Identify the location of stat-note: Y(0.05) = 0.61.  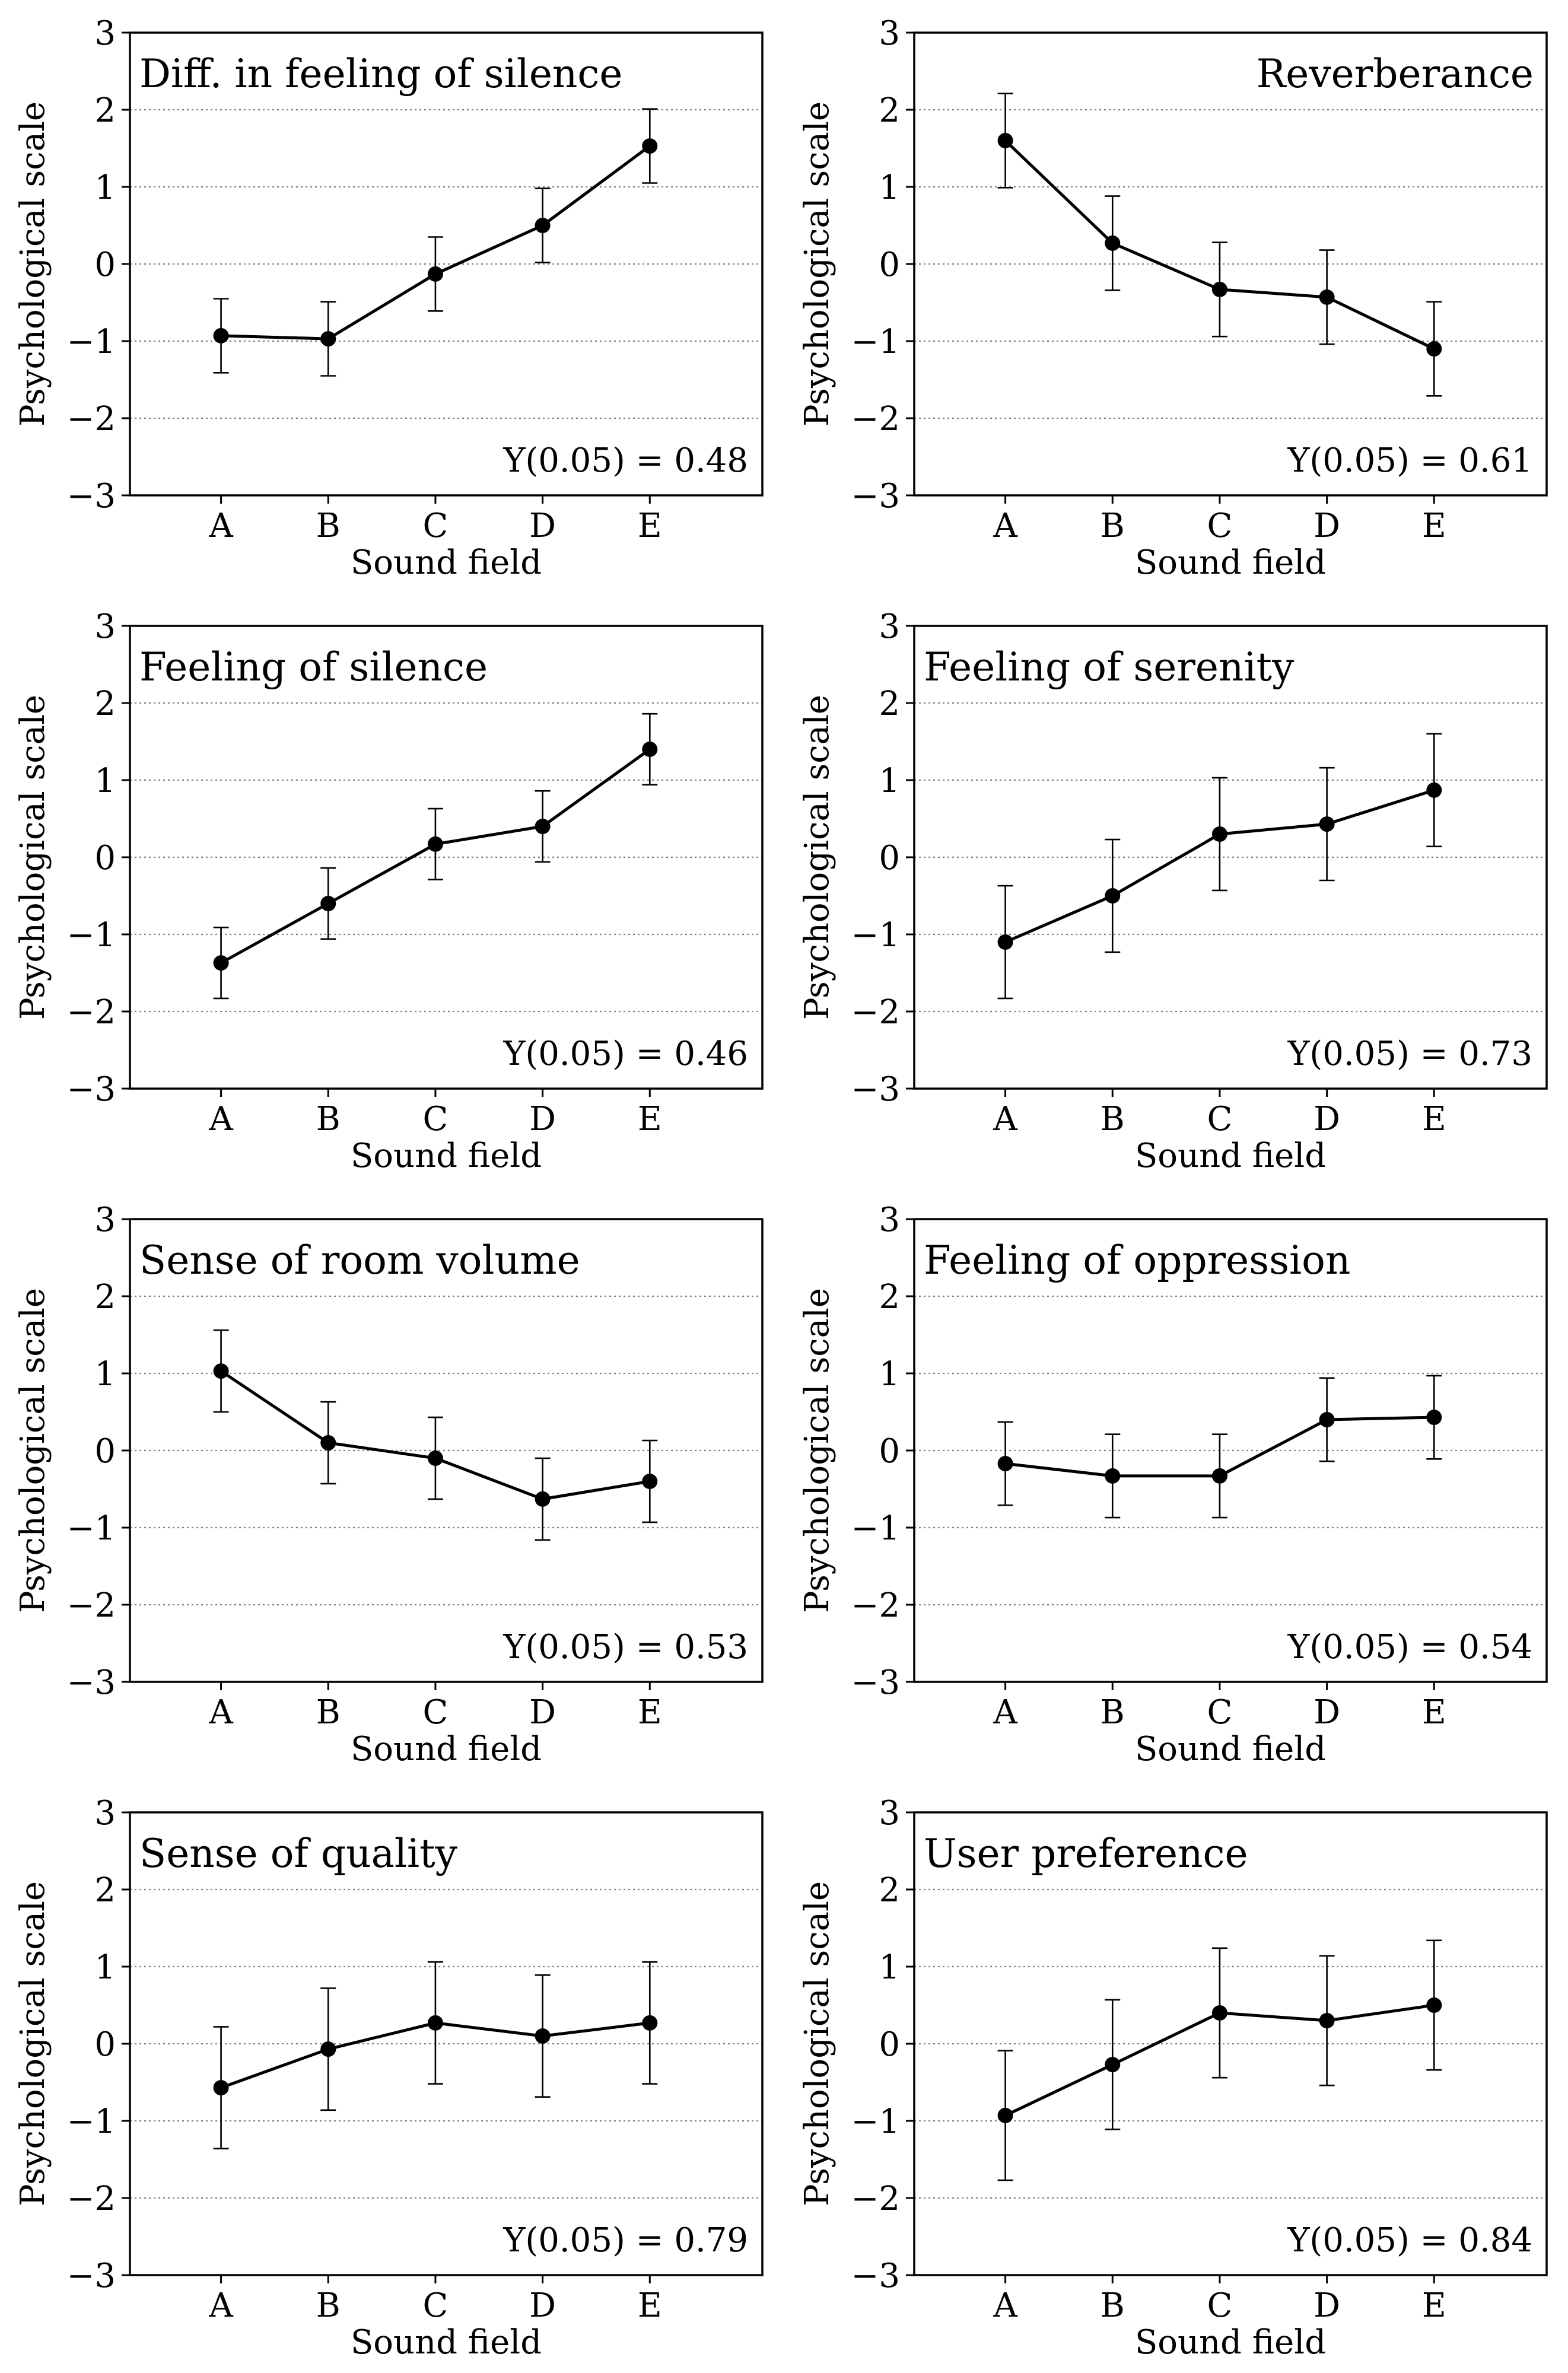
(1409, 461).